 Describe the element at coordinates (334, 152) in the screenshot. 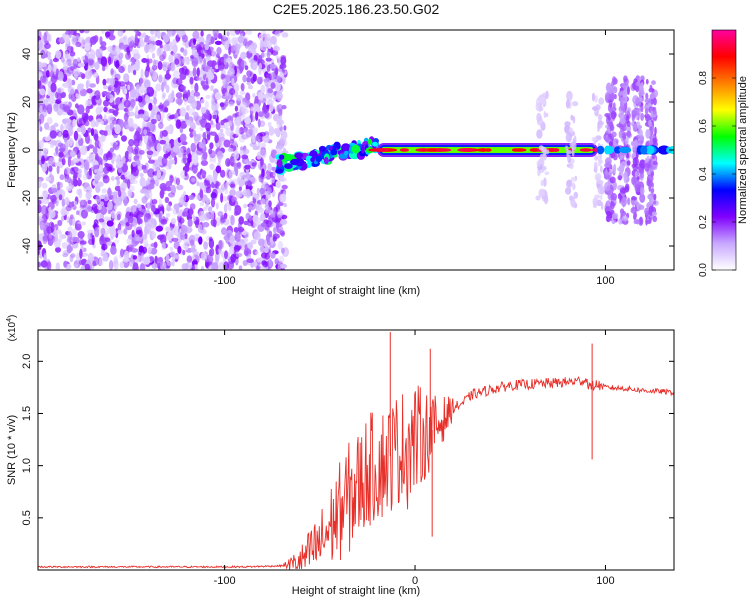

I see `trace-blob` at that location.